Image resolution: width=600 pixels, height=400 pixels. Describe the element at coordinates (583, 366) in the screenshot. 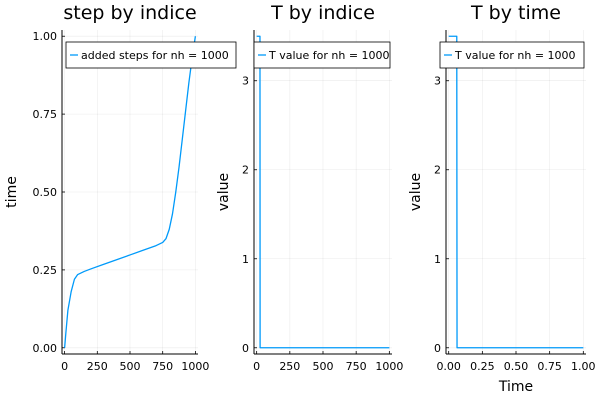

I see `x-tick-label: 1.00` at that location.